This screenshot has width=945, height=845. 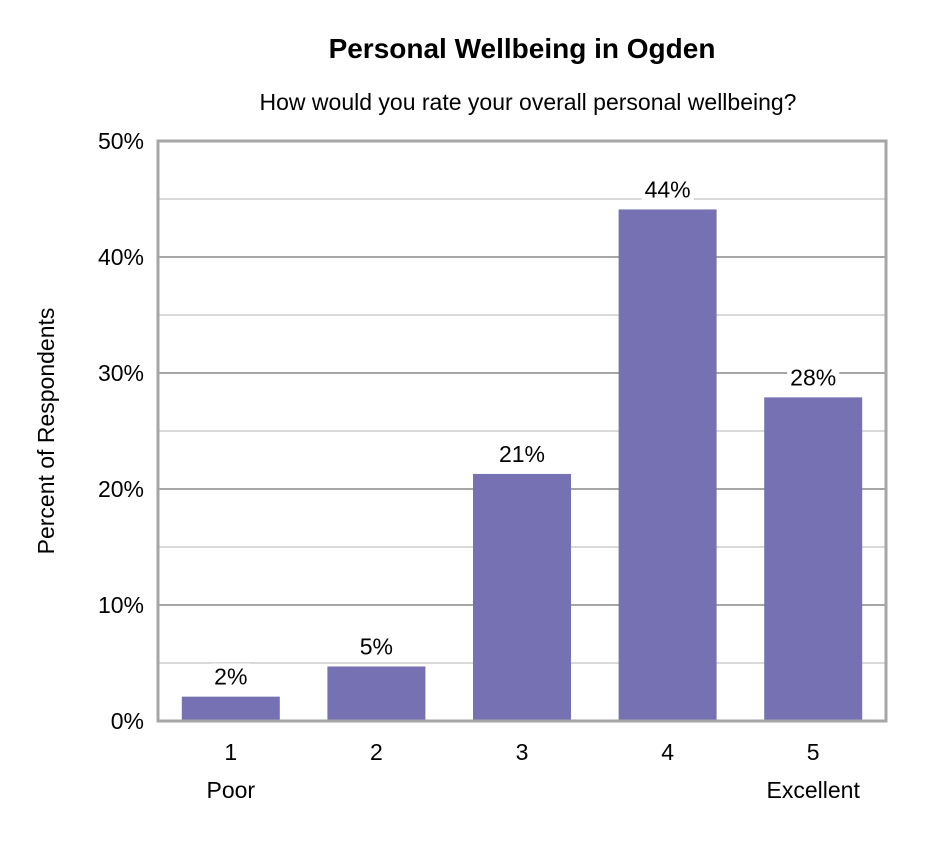 I want to click on y-tick-label: 20%, so click(x=121, y=489).